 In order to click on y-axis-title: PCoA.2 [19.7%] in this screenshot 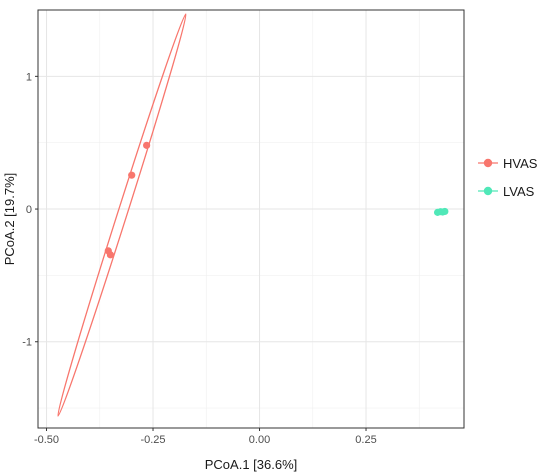, I will do `click(9, 219)`.